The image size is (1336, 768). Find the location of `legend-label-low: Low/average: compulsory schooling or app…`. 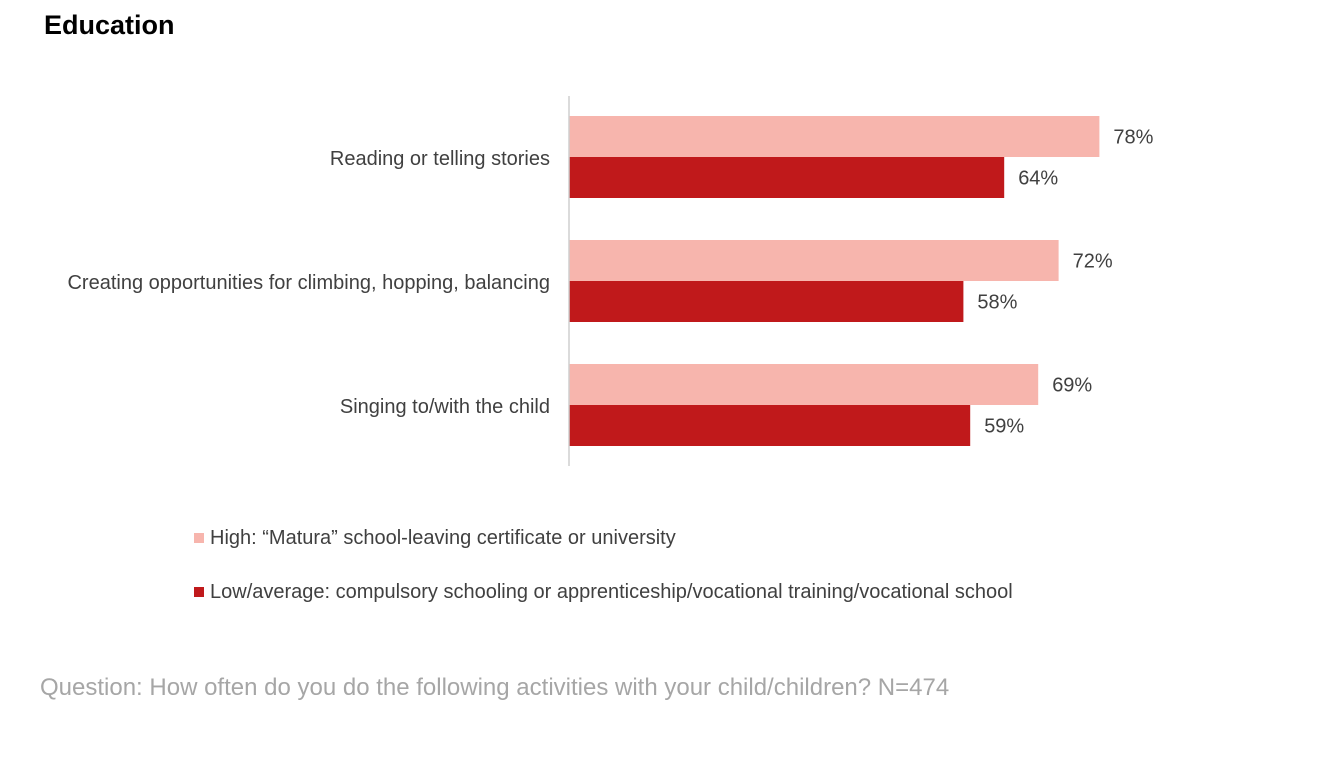

legend-label-low: Low/average: compulsory schooling or app… is located at coordinates (611, 591).